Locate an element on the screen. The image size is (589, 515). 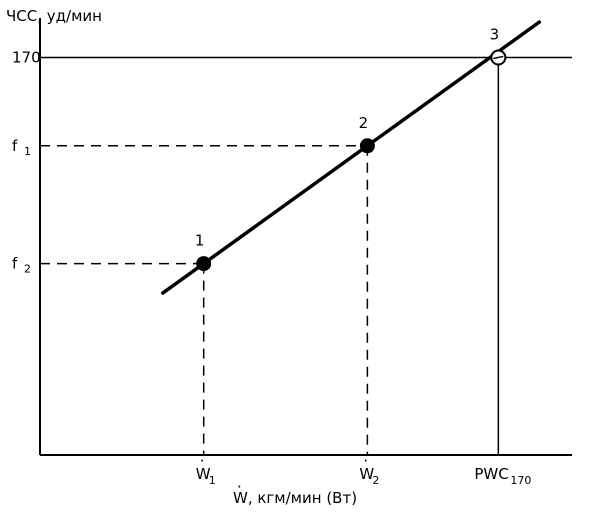
y-tick-label: 170 is located at coordinates (26, 57).